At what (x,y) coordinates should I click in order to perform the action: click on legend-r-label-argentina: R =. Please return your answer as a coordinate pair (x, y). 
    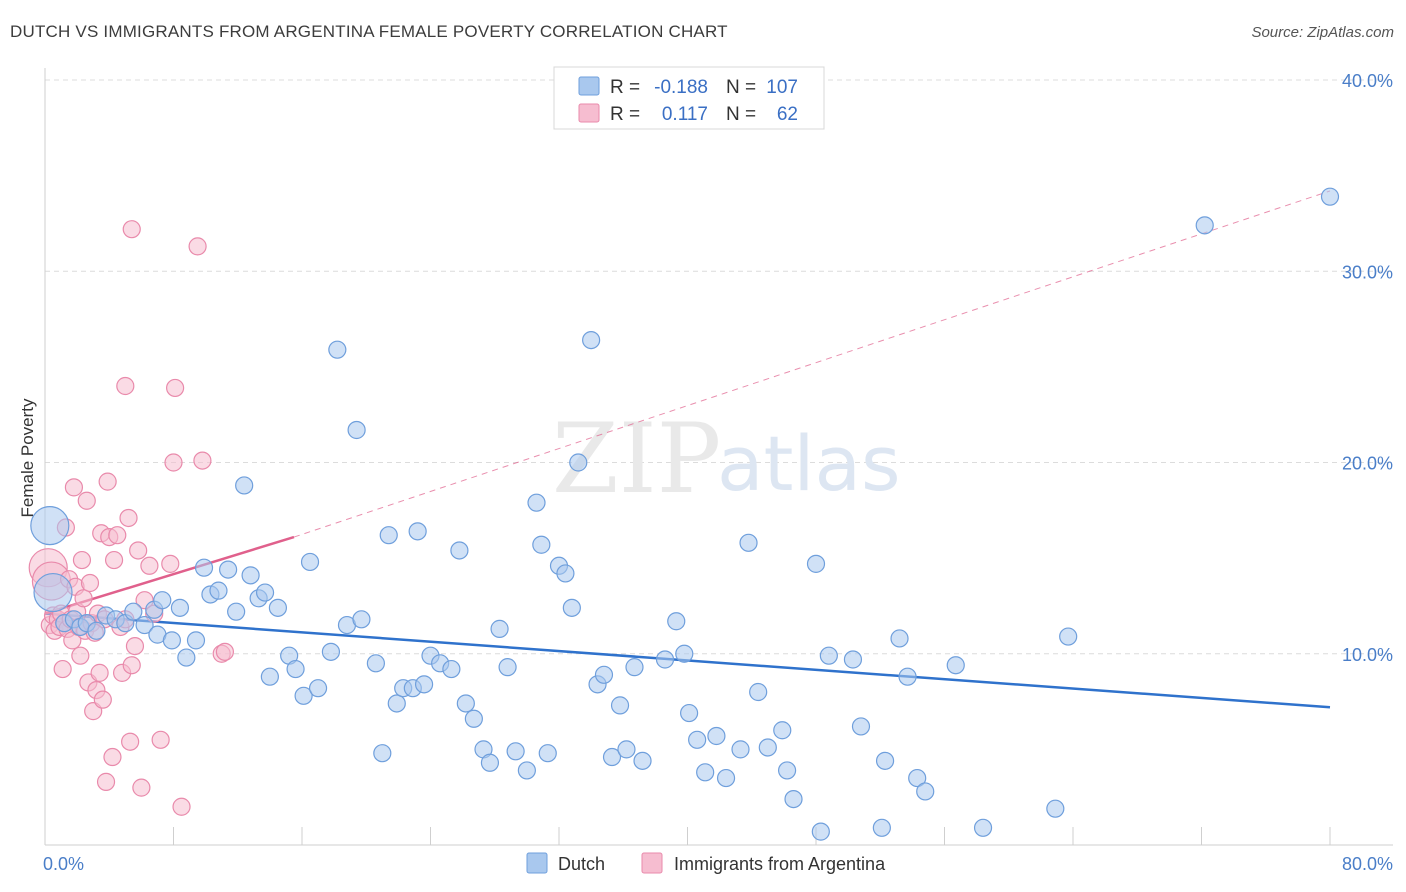
    Looking at the image, I should click on (625, 114).